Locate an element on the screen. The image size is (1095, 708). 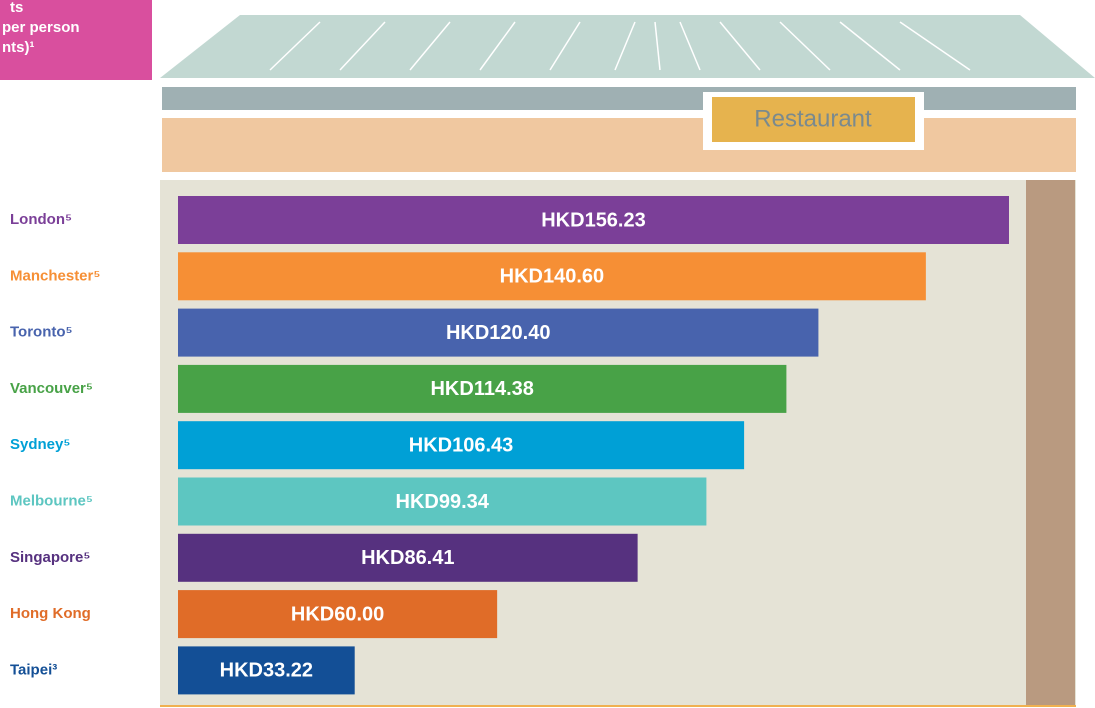
value-label: HKD120.40 is located at coordinates (498, 333).